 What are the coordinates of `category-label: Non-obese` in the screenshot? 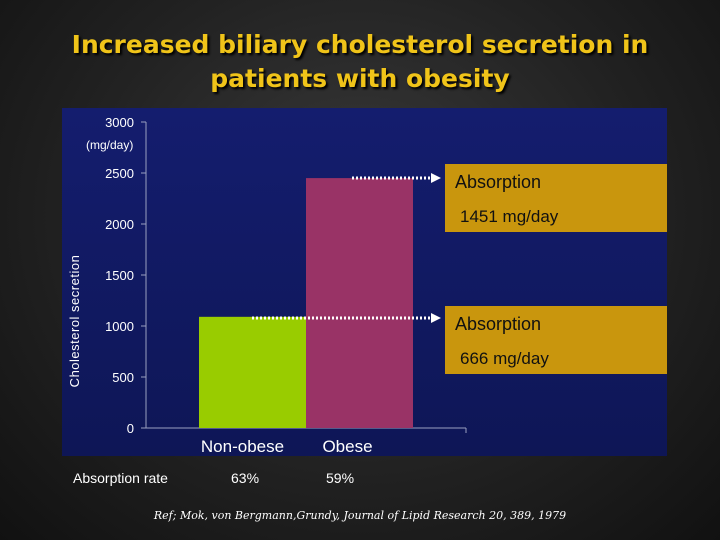 It's located at (242, 446).